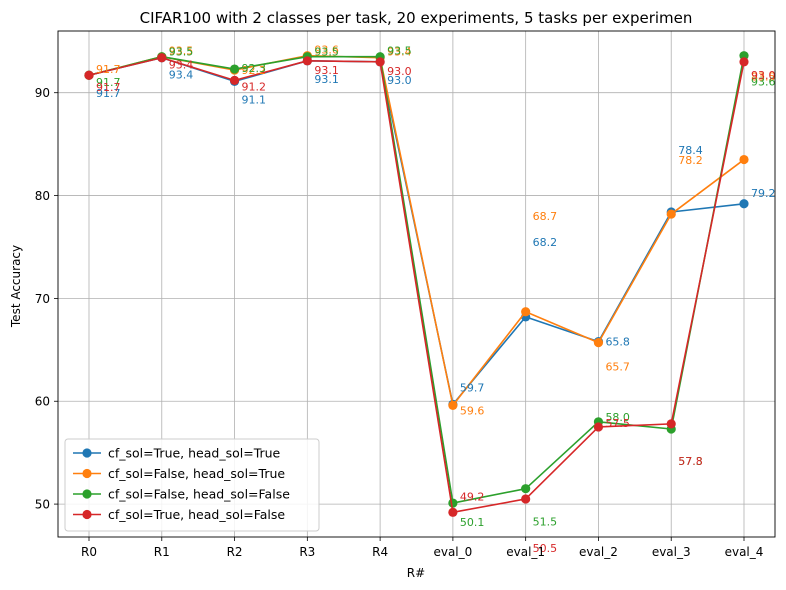  I want to click on data-label: 65.8, so click(617, 342).